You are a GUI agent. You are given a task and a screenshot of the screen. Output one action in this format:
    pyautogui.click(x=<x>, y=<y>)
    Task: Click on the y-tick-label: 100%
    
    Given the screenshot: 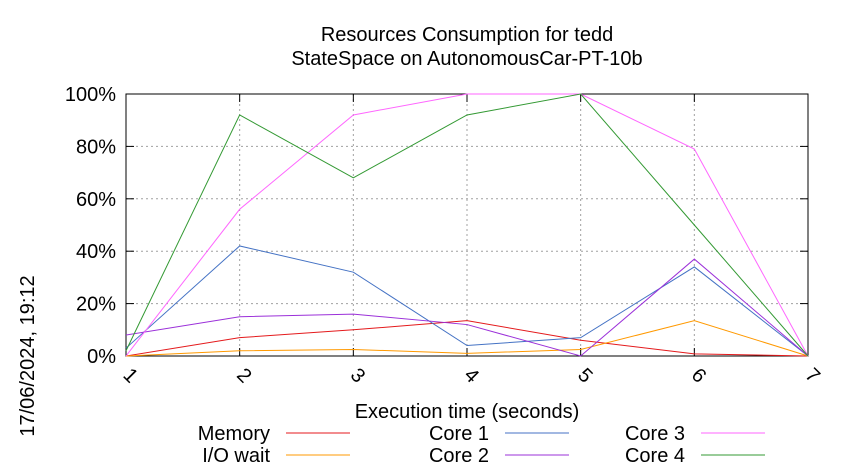 What is the action you would take?
    pyautogui.click(x=90, y=95)
    